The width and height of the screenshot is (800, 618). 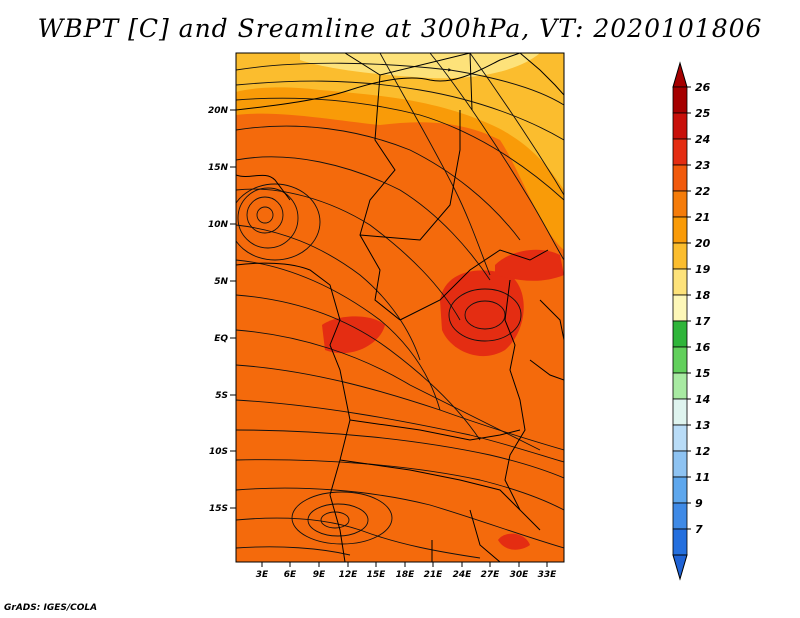 I want to click on lon-label-6: 21E, so click(x=434, y=575).